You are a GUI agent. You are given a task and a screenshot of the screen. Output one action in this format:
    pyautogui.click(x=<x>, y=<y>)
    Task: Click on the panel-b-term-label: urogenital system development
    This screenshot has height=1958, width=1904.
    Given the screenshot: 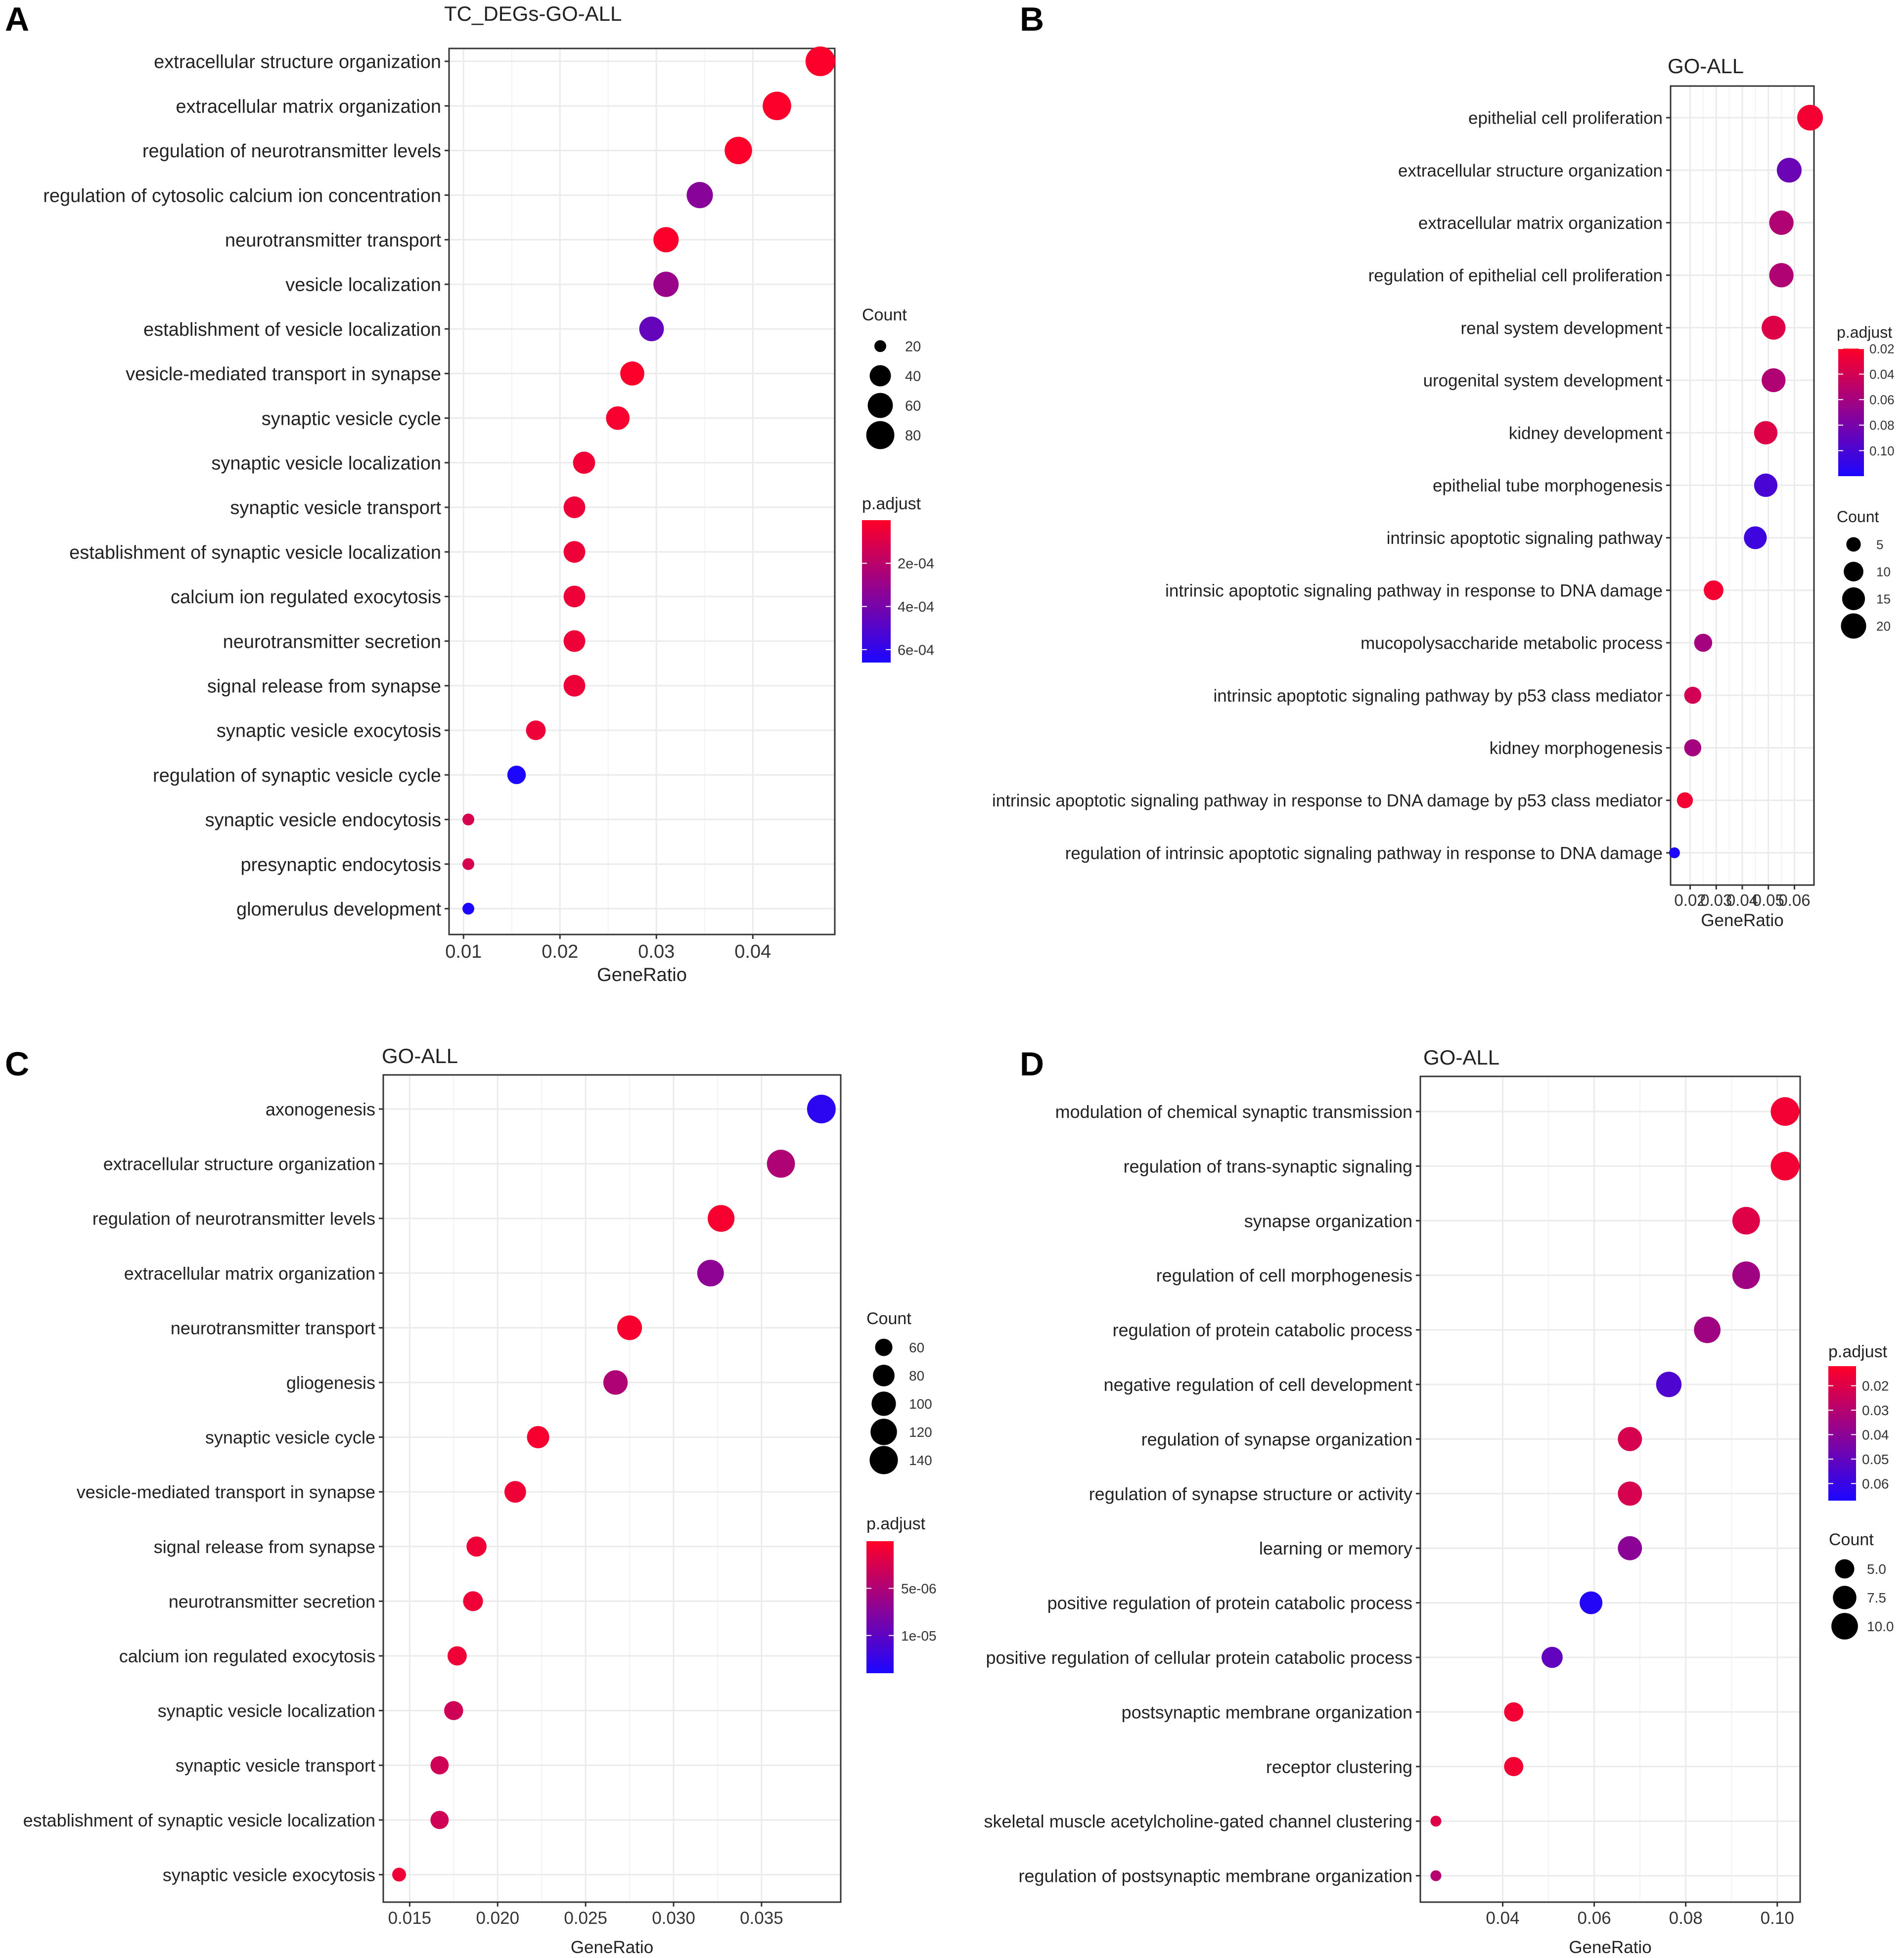 What is the action you would take?
    pyautogui.click(x=1543, y=381)
    